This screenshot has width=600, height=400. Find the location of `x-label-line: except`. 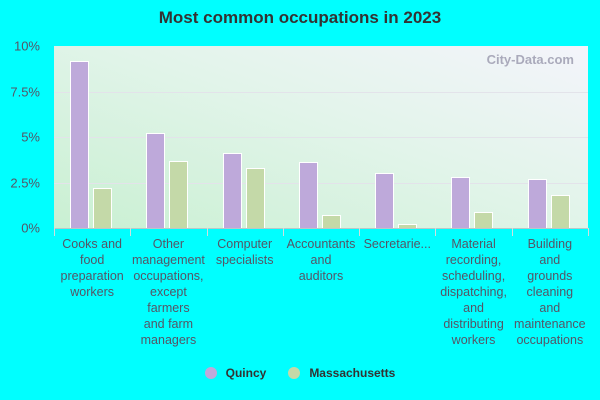

x-label-line: except is located at coordinates (168, 292).